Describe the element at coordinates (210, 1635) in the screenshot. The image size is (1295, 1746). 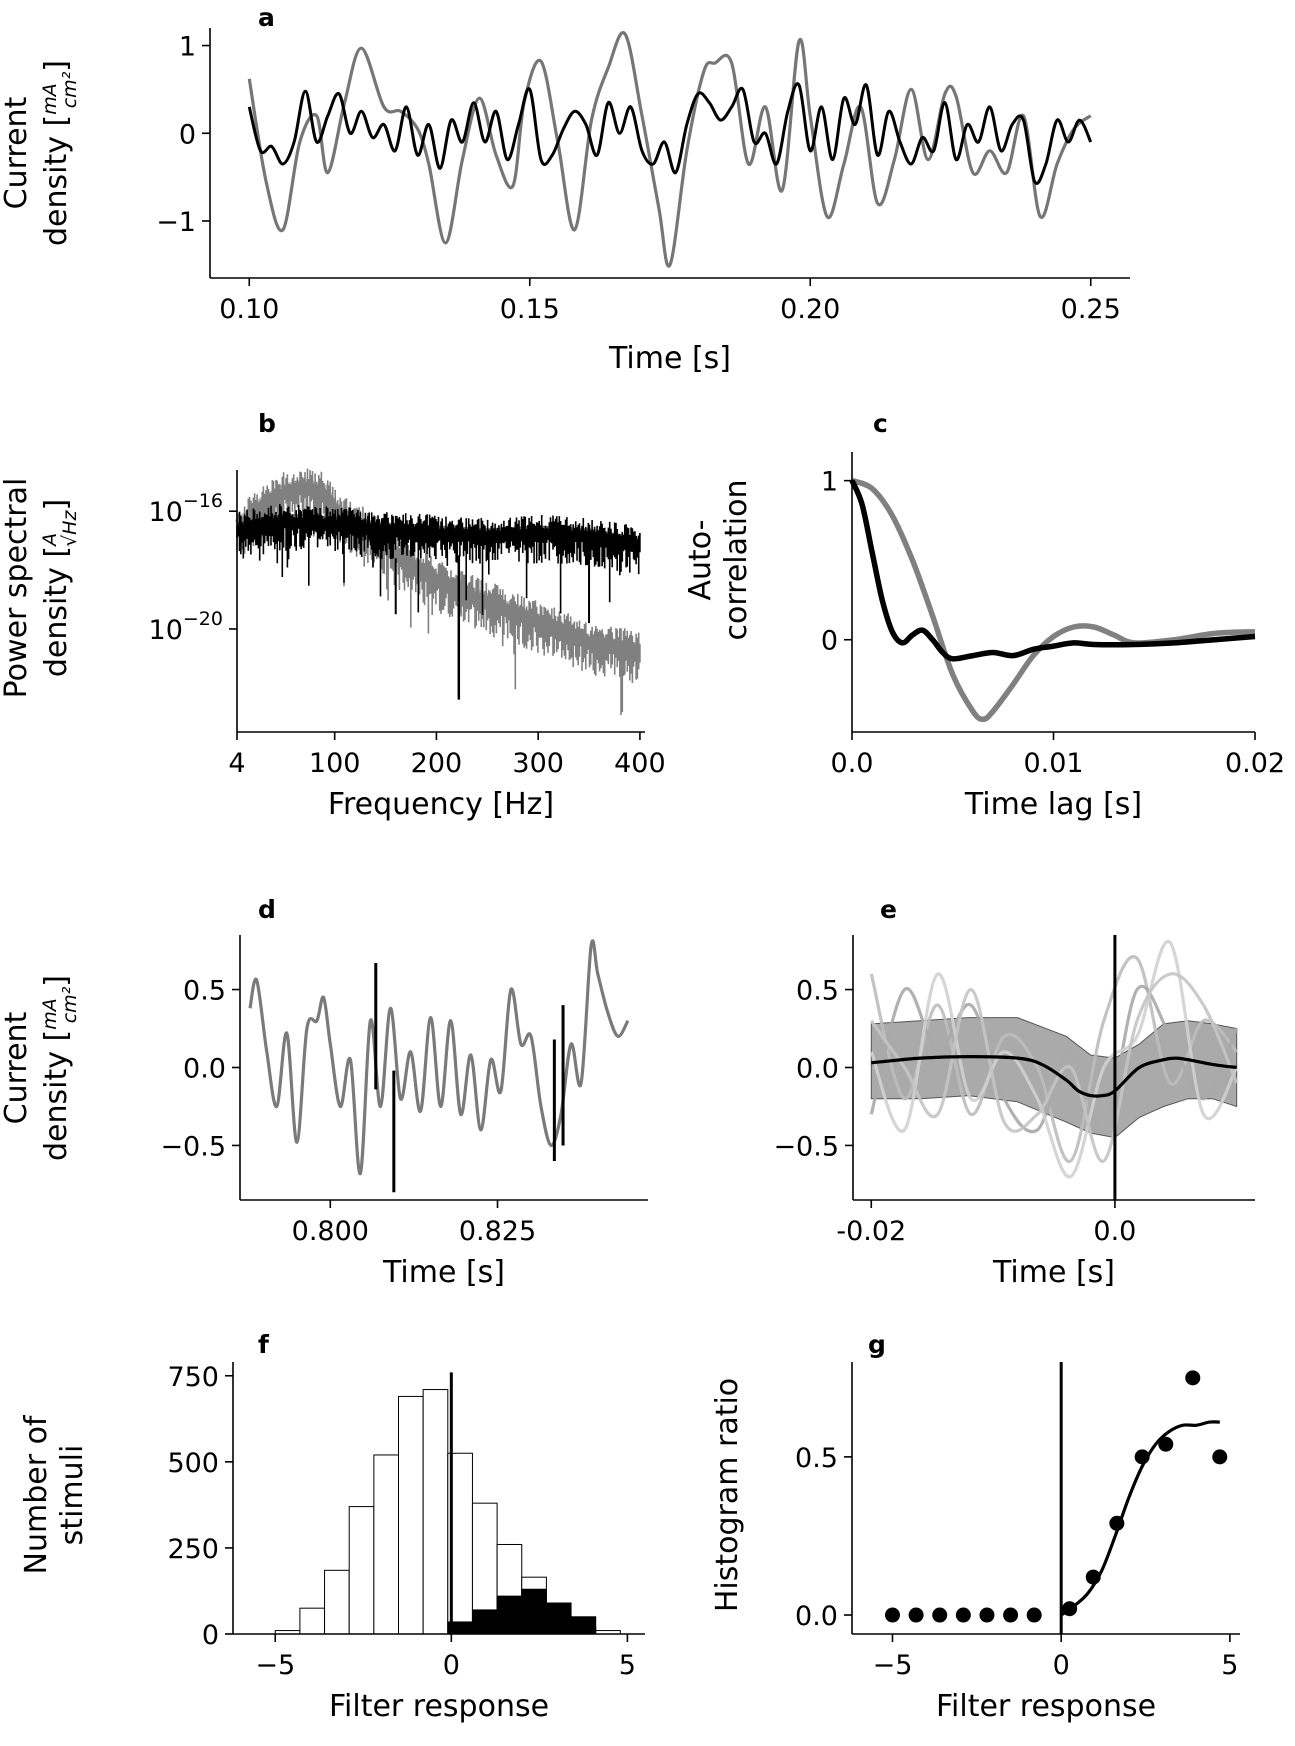
I see `panel-f-y-tick-label-3: 0` at that location.